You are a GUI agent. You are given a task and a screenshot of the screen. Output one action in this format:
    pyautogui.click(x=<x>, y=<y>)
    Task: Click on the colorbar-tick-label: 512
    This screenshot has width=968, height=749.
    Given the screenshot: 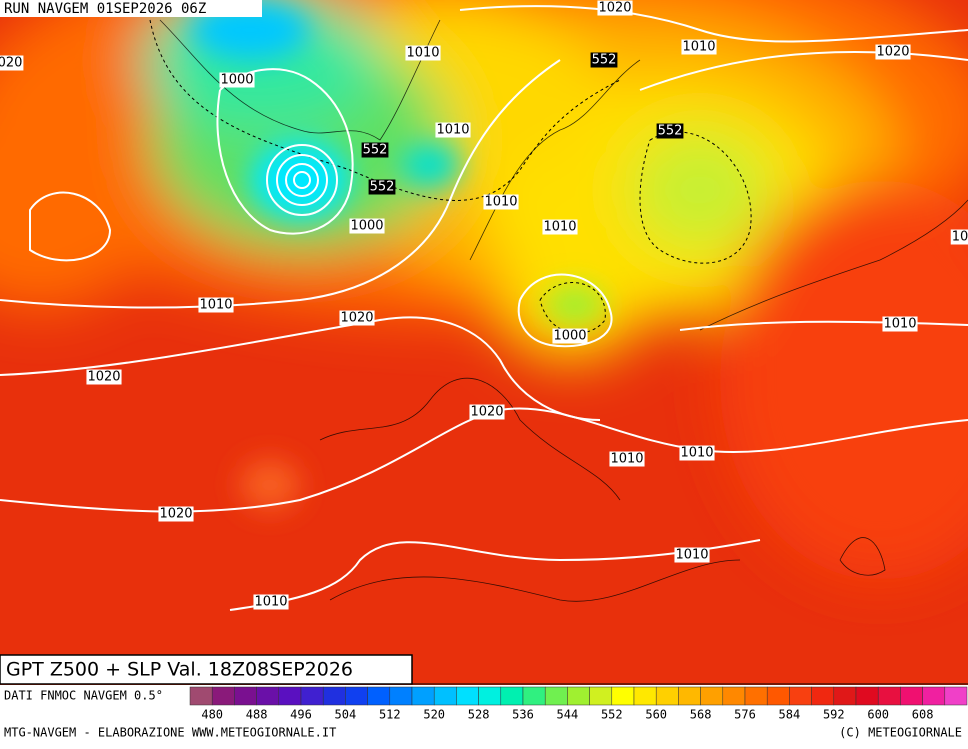 What is the action you would take?
    pyautogui.click(x=390, y=715)
    